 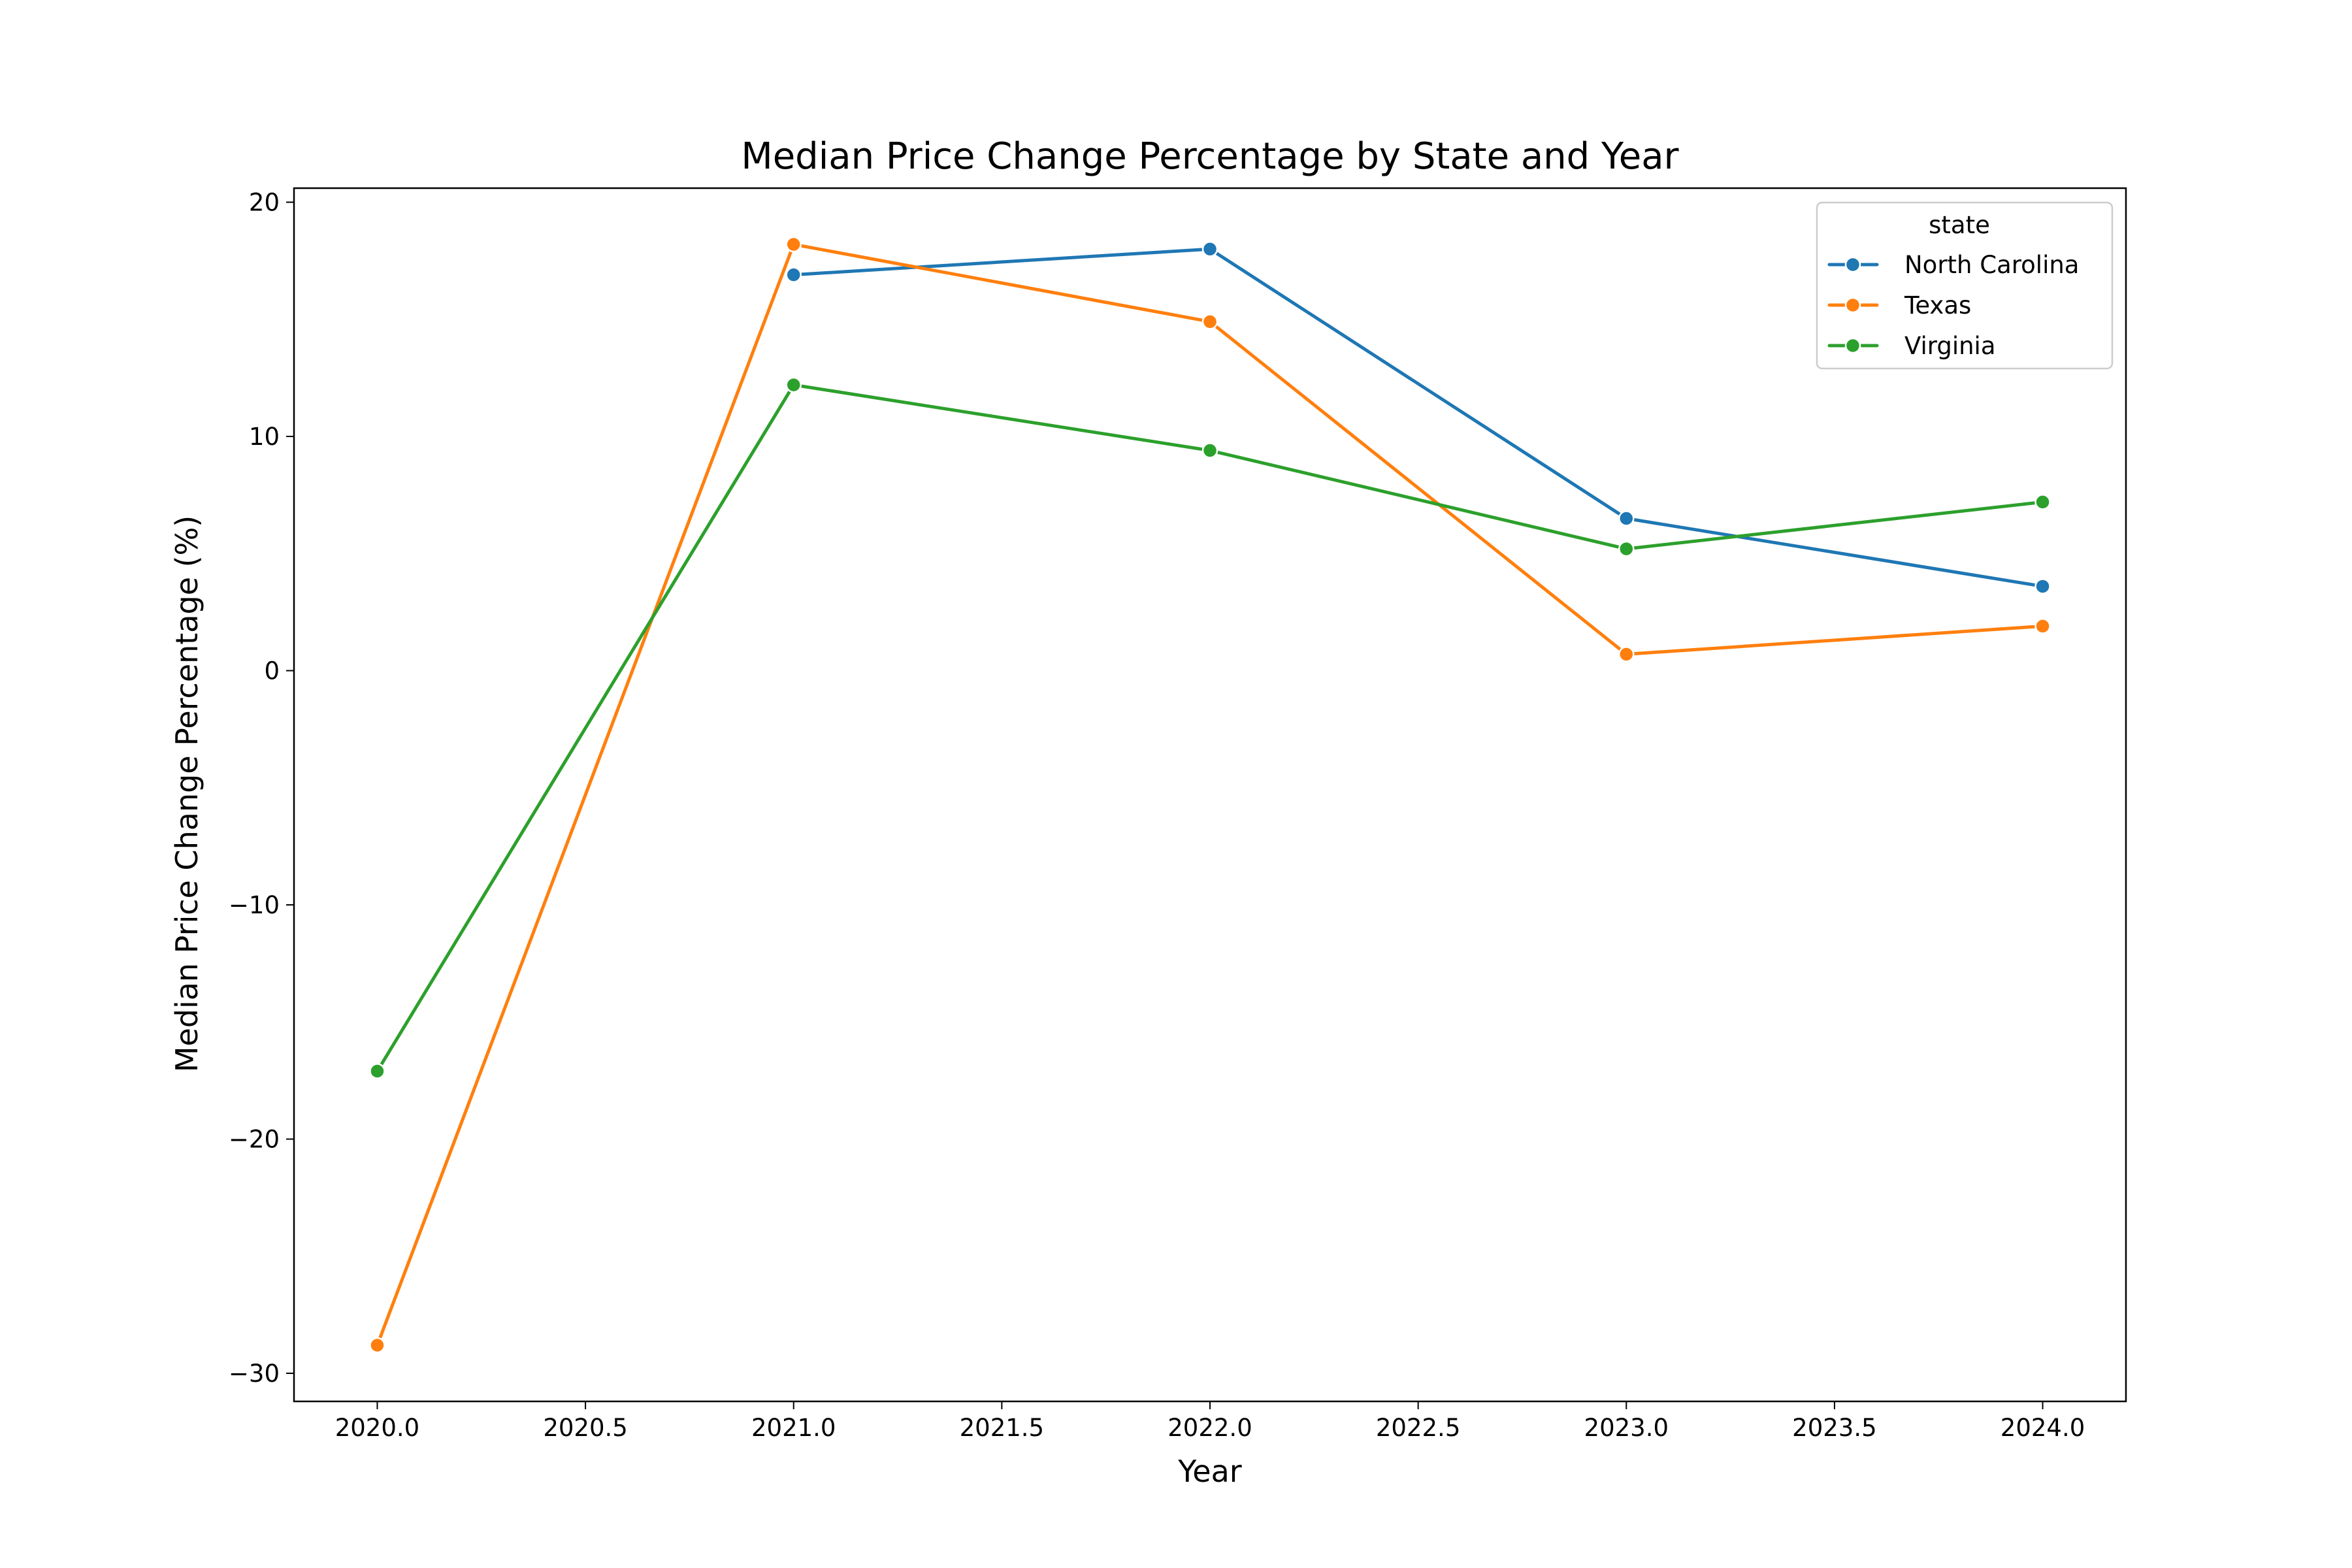 What do you see at coordinates (585, 1428) in the screenshot?
I see `x-tick-label: 2020.5` at bounding box center [585, 1428].